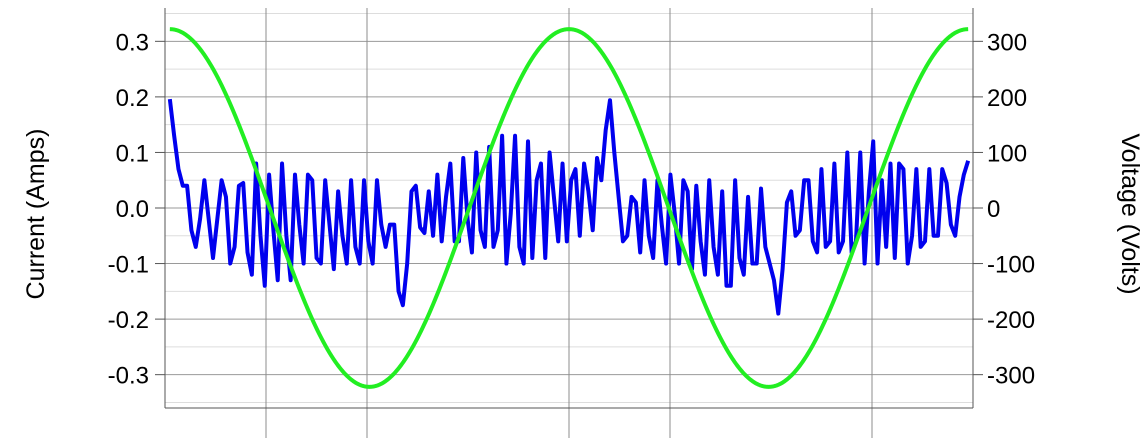 This screenshot has height=439, width=1144. What do you see at coordinates (1011, 320) in the screenshot?
I see `right-tick-label: -200` at bounding box center [1011, 320].